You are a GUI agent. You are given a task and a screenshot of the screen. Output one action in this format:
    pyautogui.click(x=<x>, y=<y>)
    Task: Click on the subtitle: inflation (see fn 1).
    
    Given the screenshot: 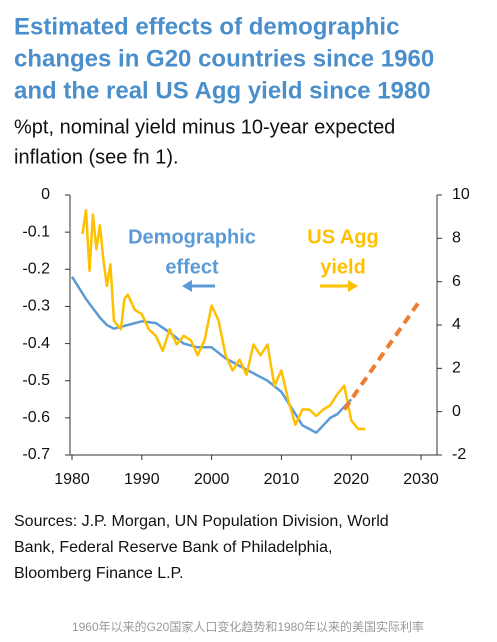 What is the action you would take?
    pyautogui.click(x=96, y=157)
    